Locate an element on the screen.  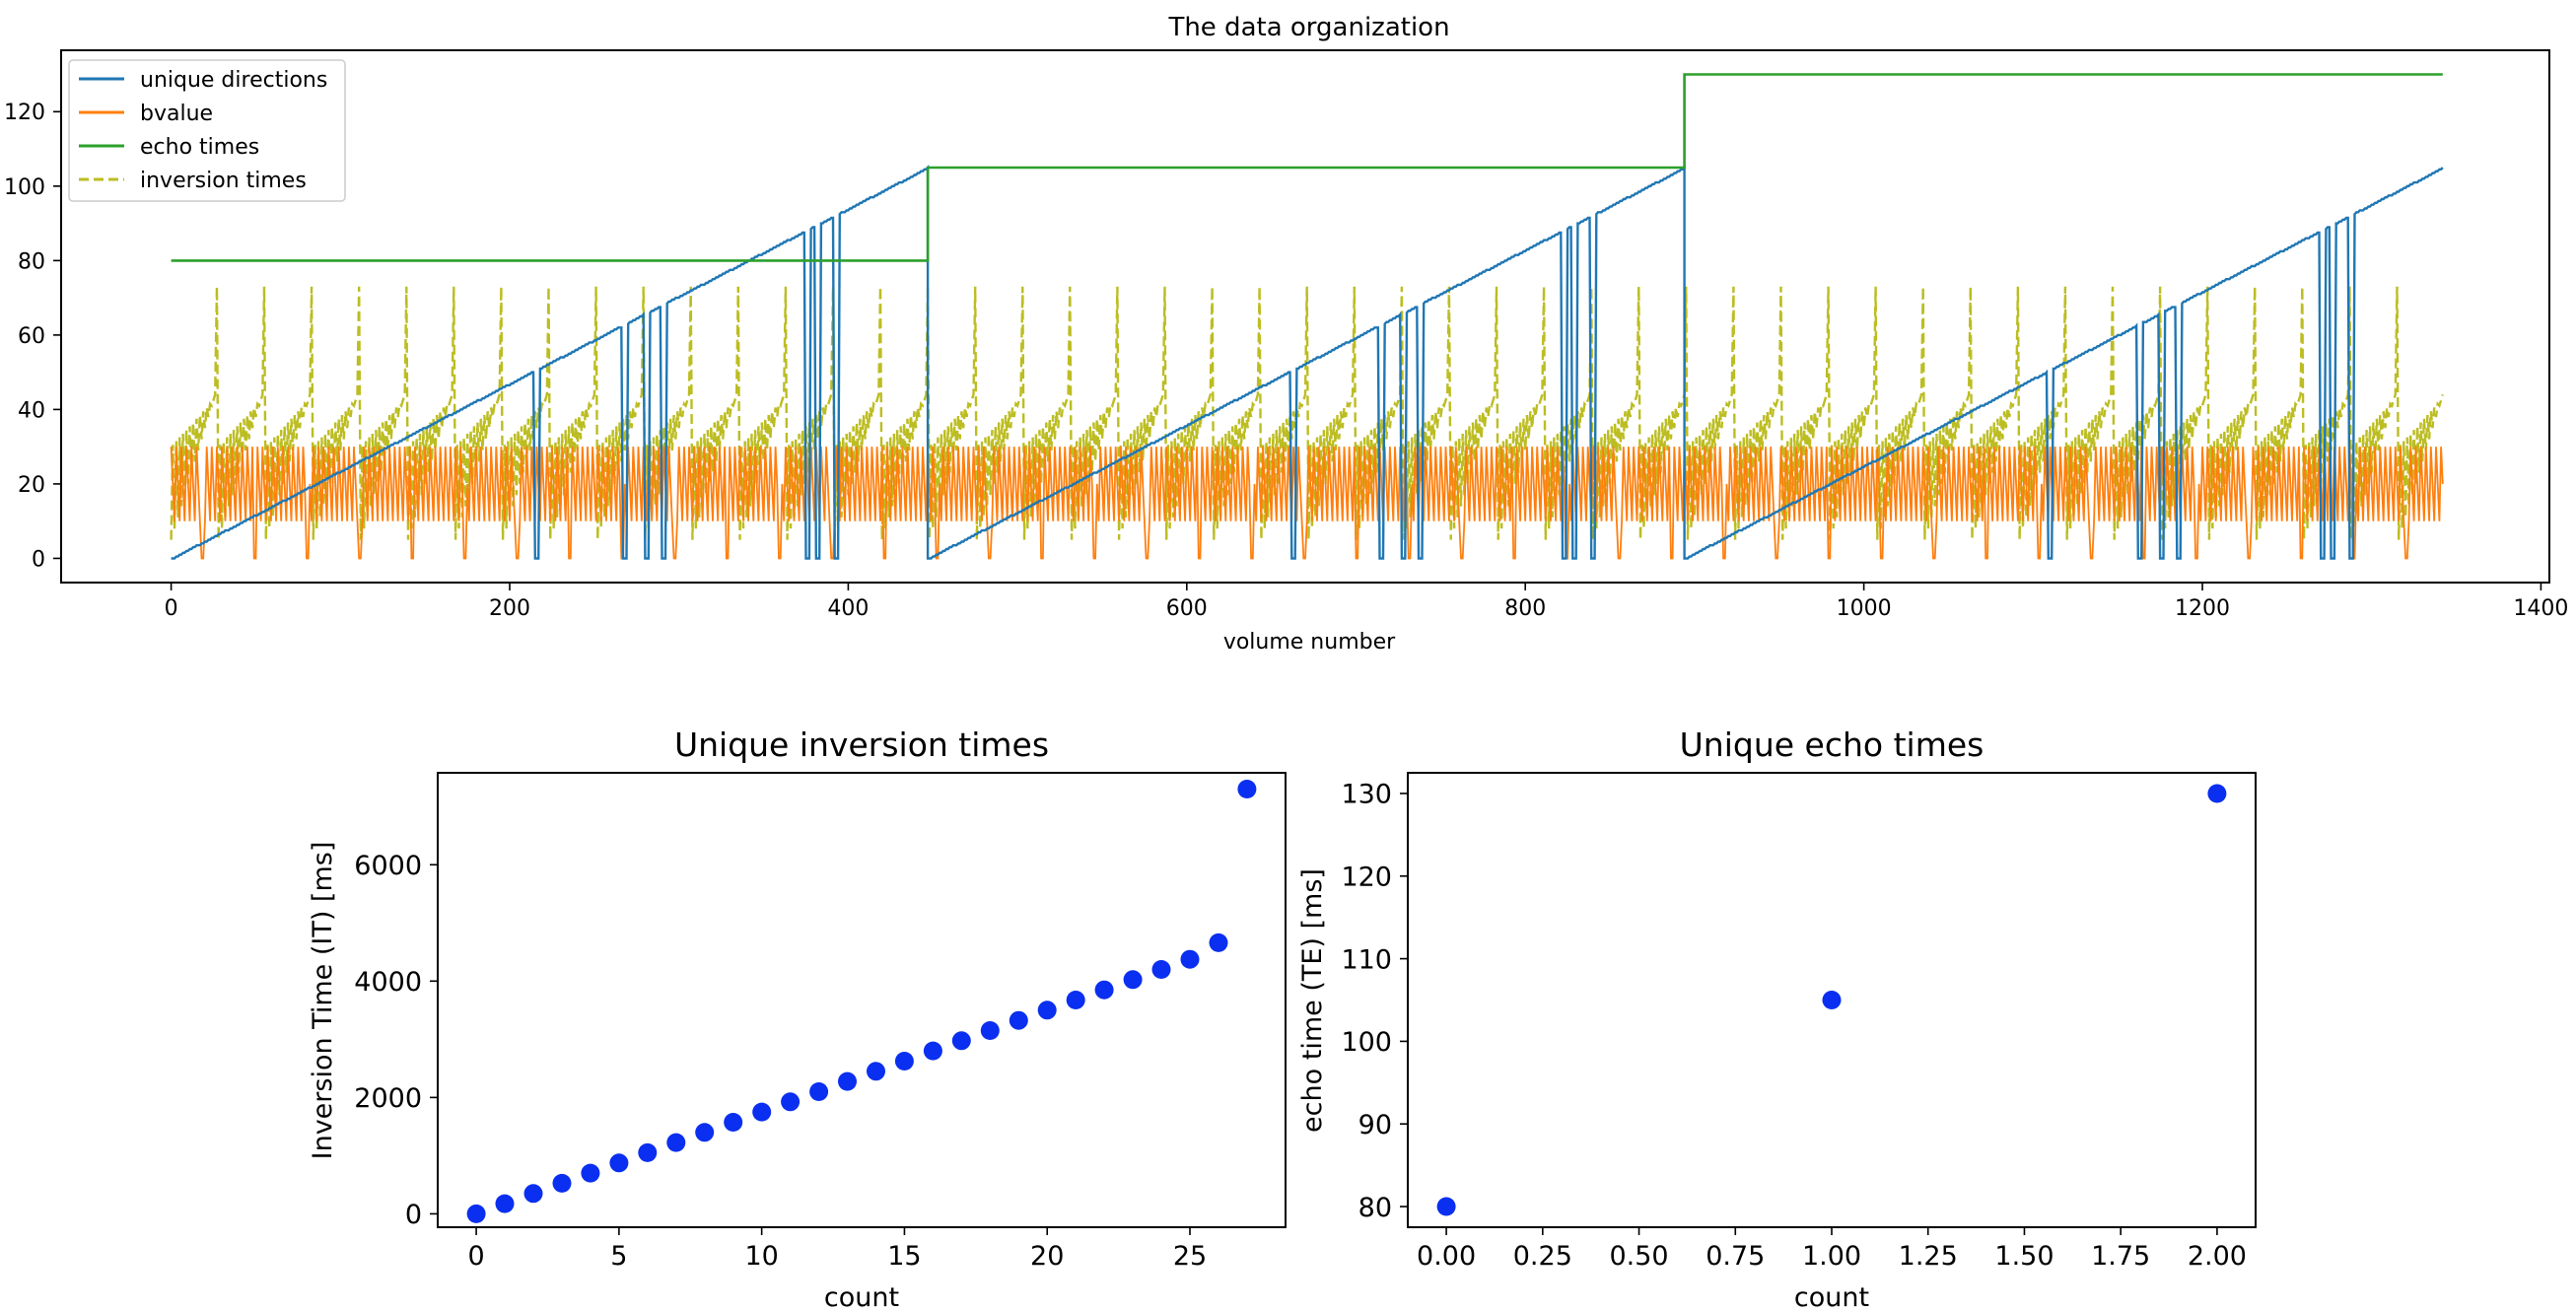
x-tick-label: 5 is located at coordinates (619, 1256).